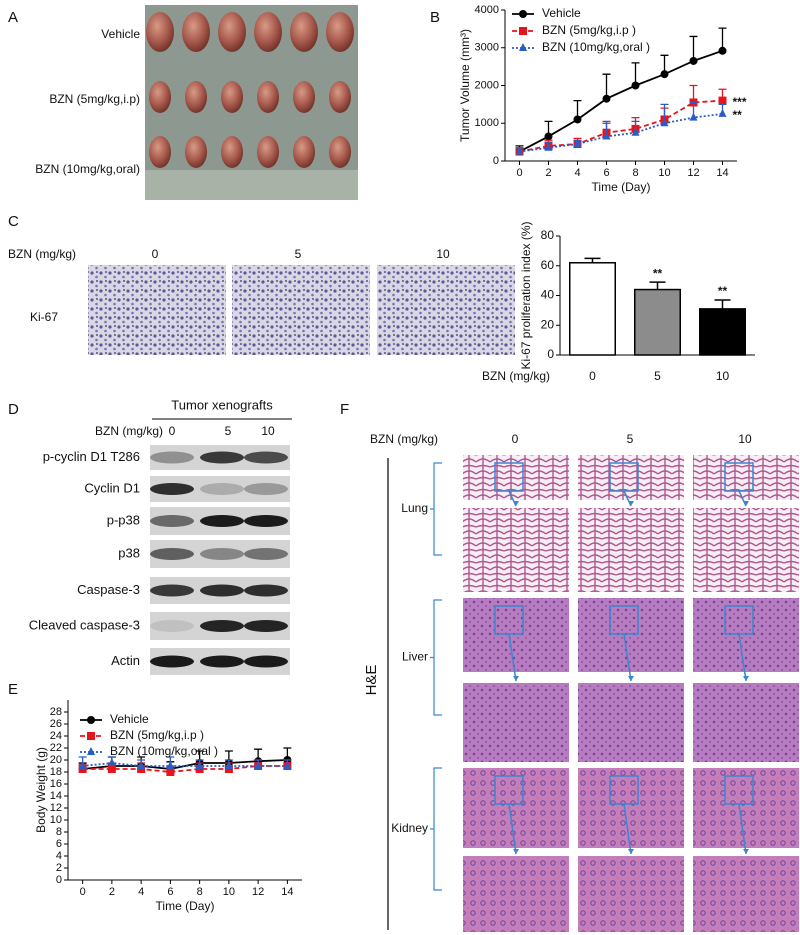 Image resolution: width=800 pixels, height=935 pixels. I want to click on protein-label: Cyclin D1, so click(112, 487).